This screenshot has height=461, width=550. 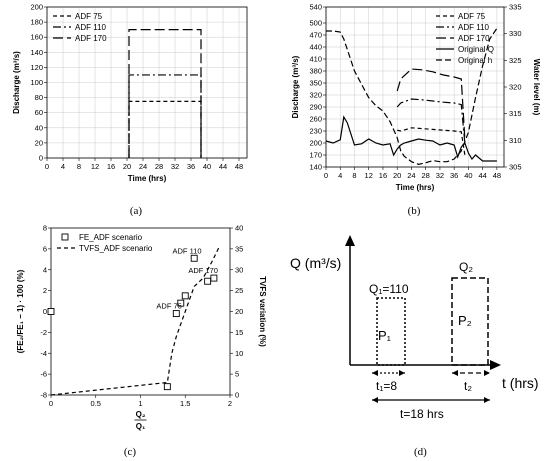 What do you see at coordinates (141, 426) in the screenshot?
I see `x-axis-label-den: Q₁` at bounding box center [141, 426].